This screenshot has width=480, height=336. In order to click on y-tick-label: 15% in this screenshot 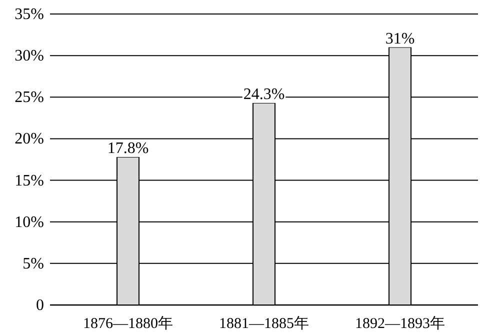, I will do `click(29, 181)`.